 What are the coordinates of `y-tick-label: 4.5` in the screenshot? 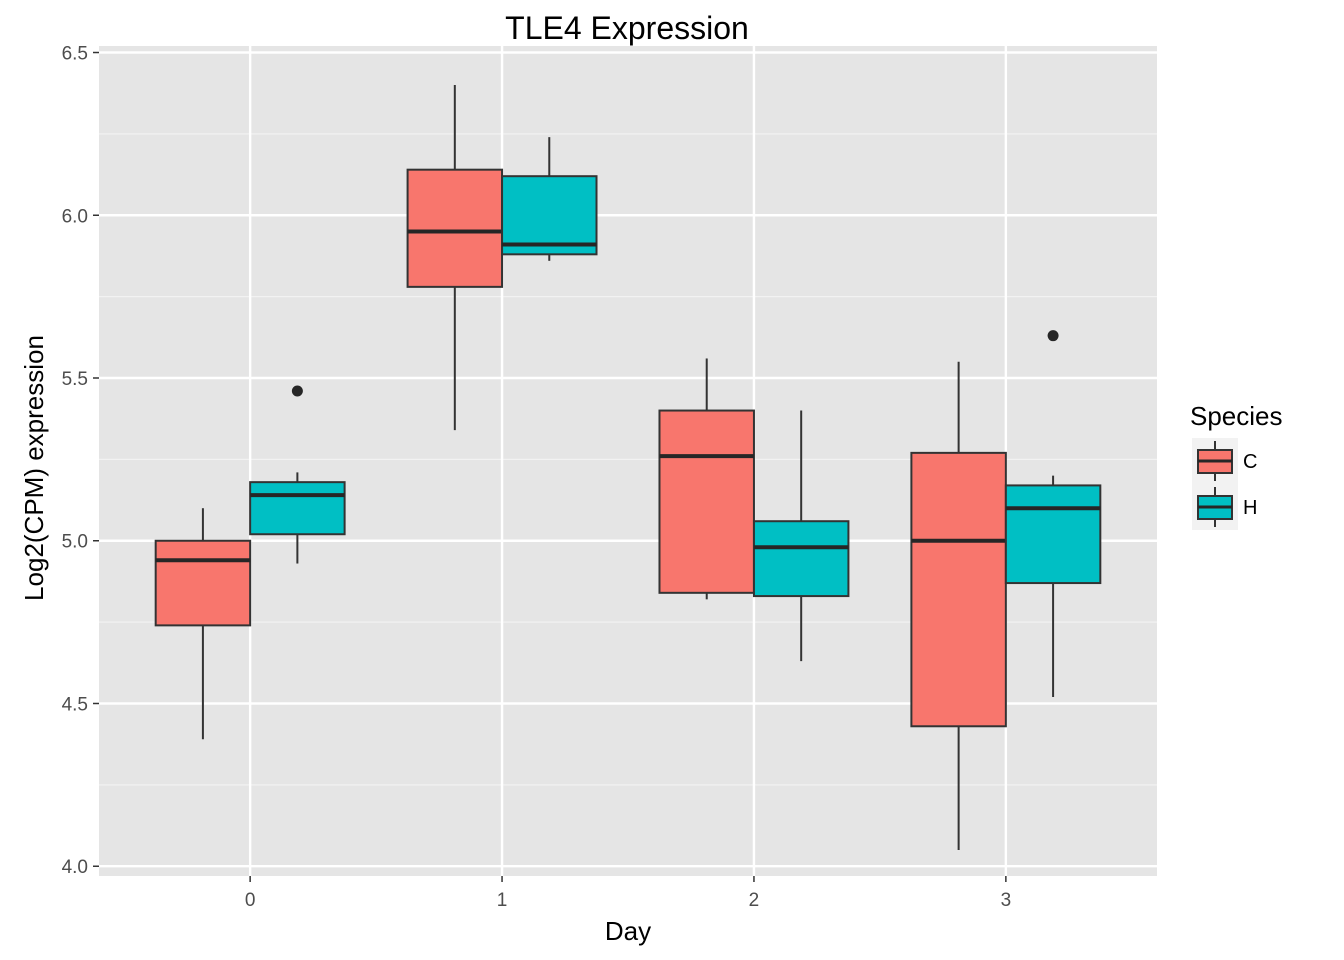 It's located at (75, 704).